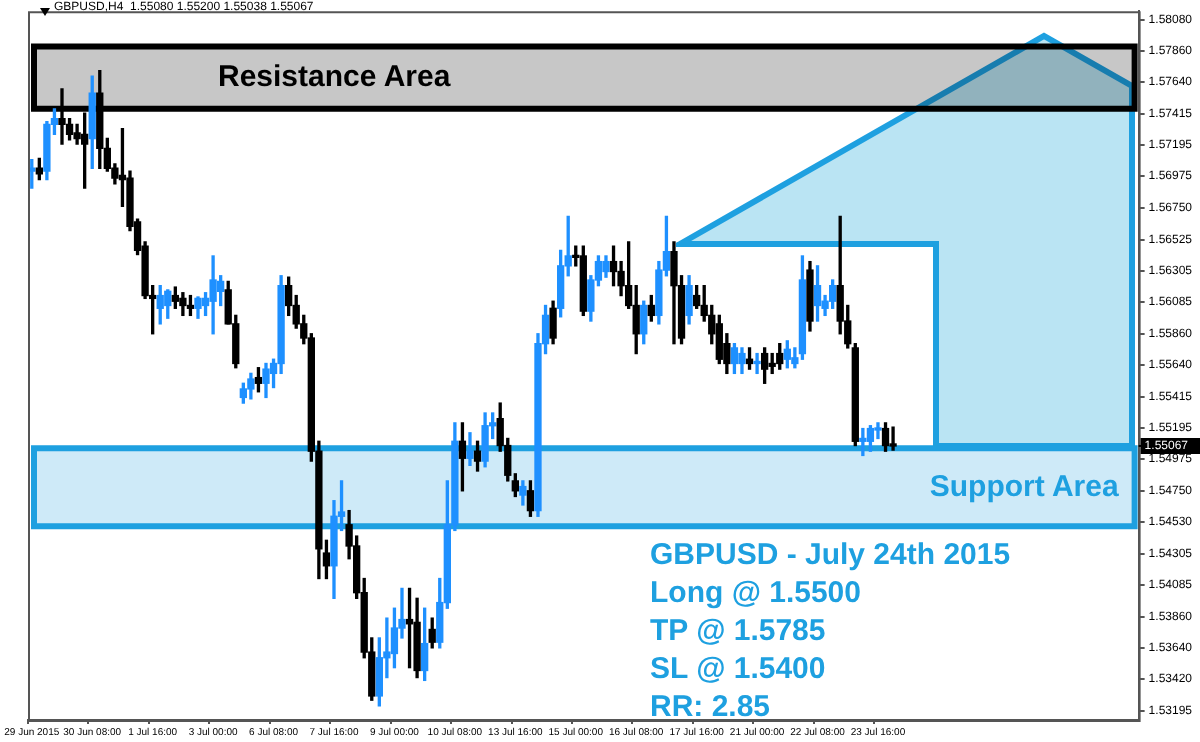  I want to click on candlestick, so click(470, 449).